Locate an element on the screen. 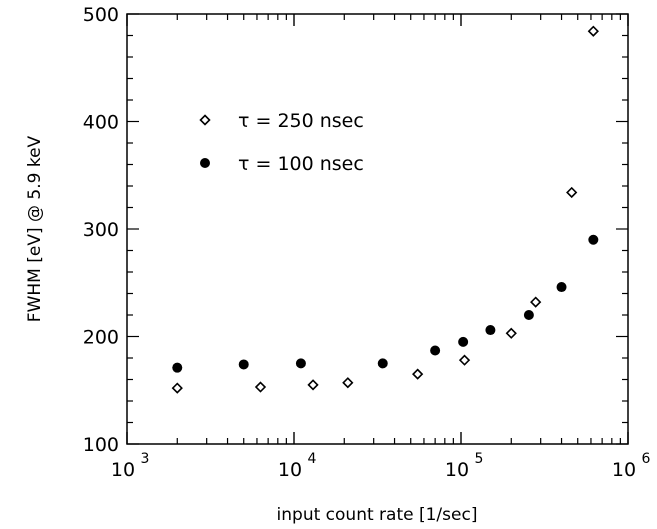 This screenshot has height=529, width=657. x-tick-label-exponent: 5 is located at coordinates (479, 459).